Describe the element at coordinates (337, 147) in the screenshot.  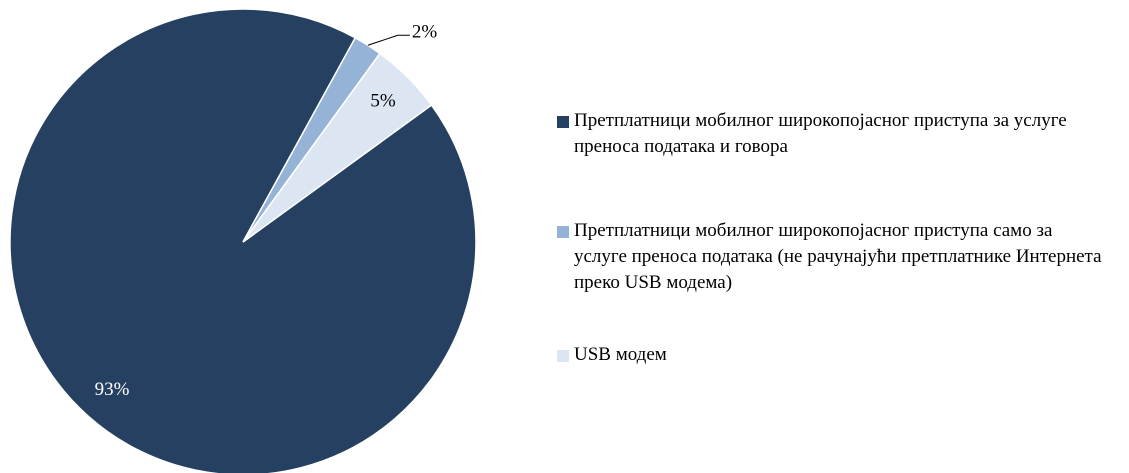
I see `pie-slice` at that location.